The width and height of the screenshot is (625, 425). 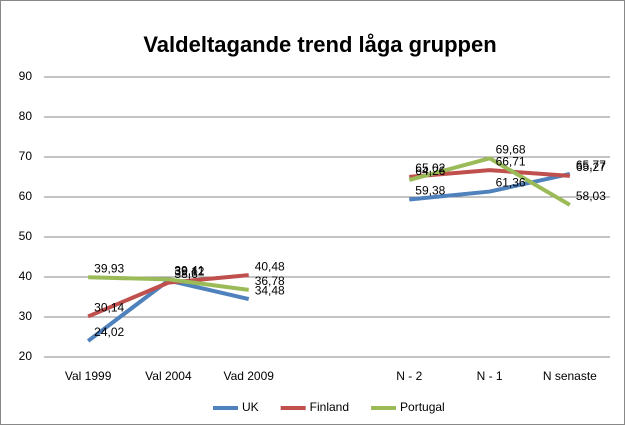 I want to click on x-tick-label: Val 1999, so click(x=88, y=376).